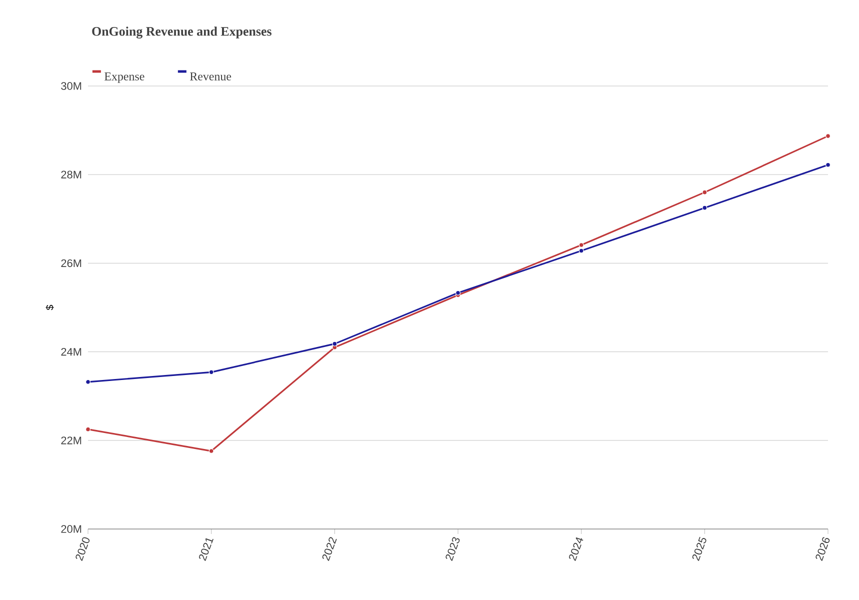 The height and width of the screenshot is (600, 859). What do you see at coordinates (206, 549) in the screenshot?
I see `x-tick-label: 2021` at bounding box center [206, 549].